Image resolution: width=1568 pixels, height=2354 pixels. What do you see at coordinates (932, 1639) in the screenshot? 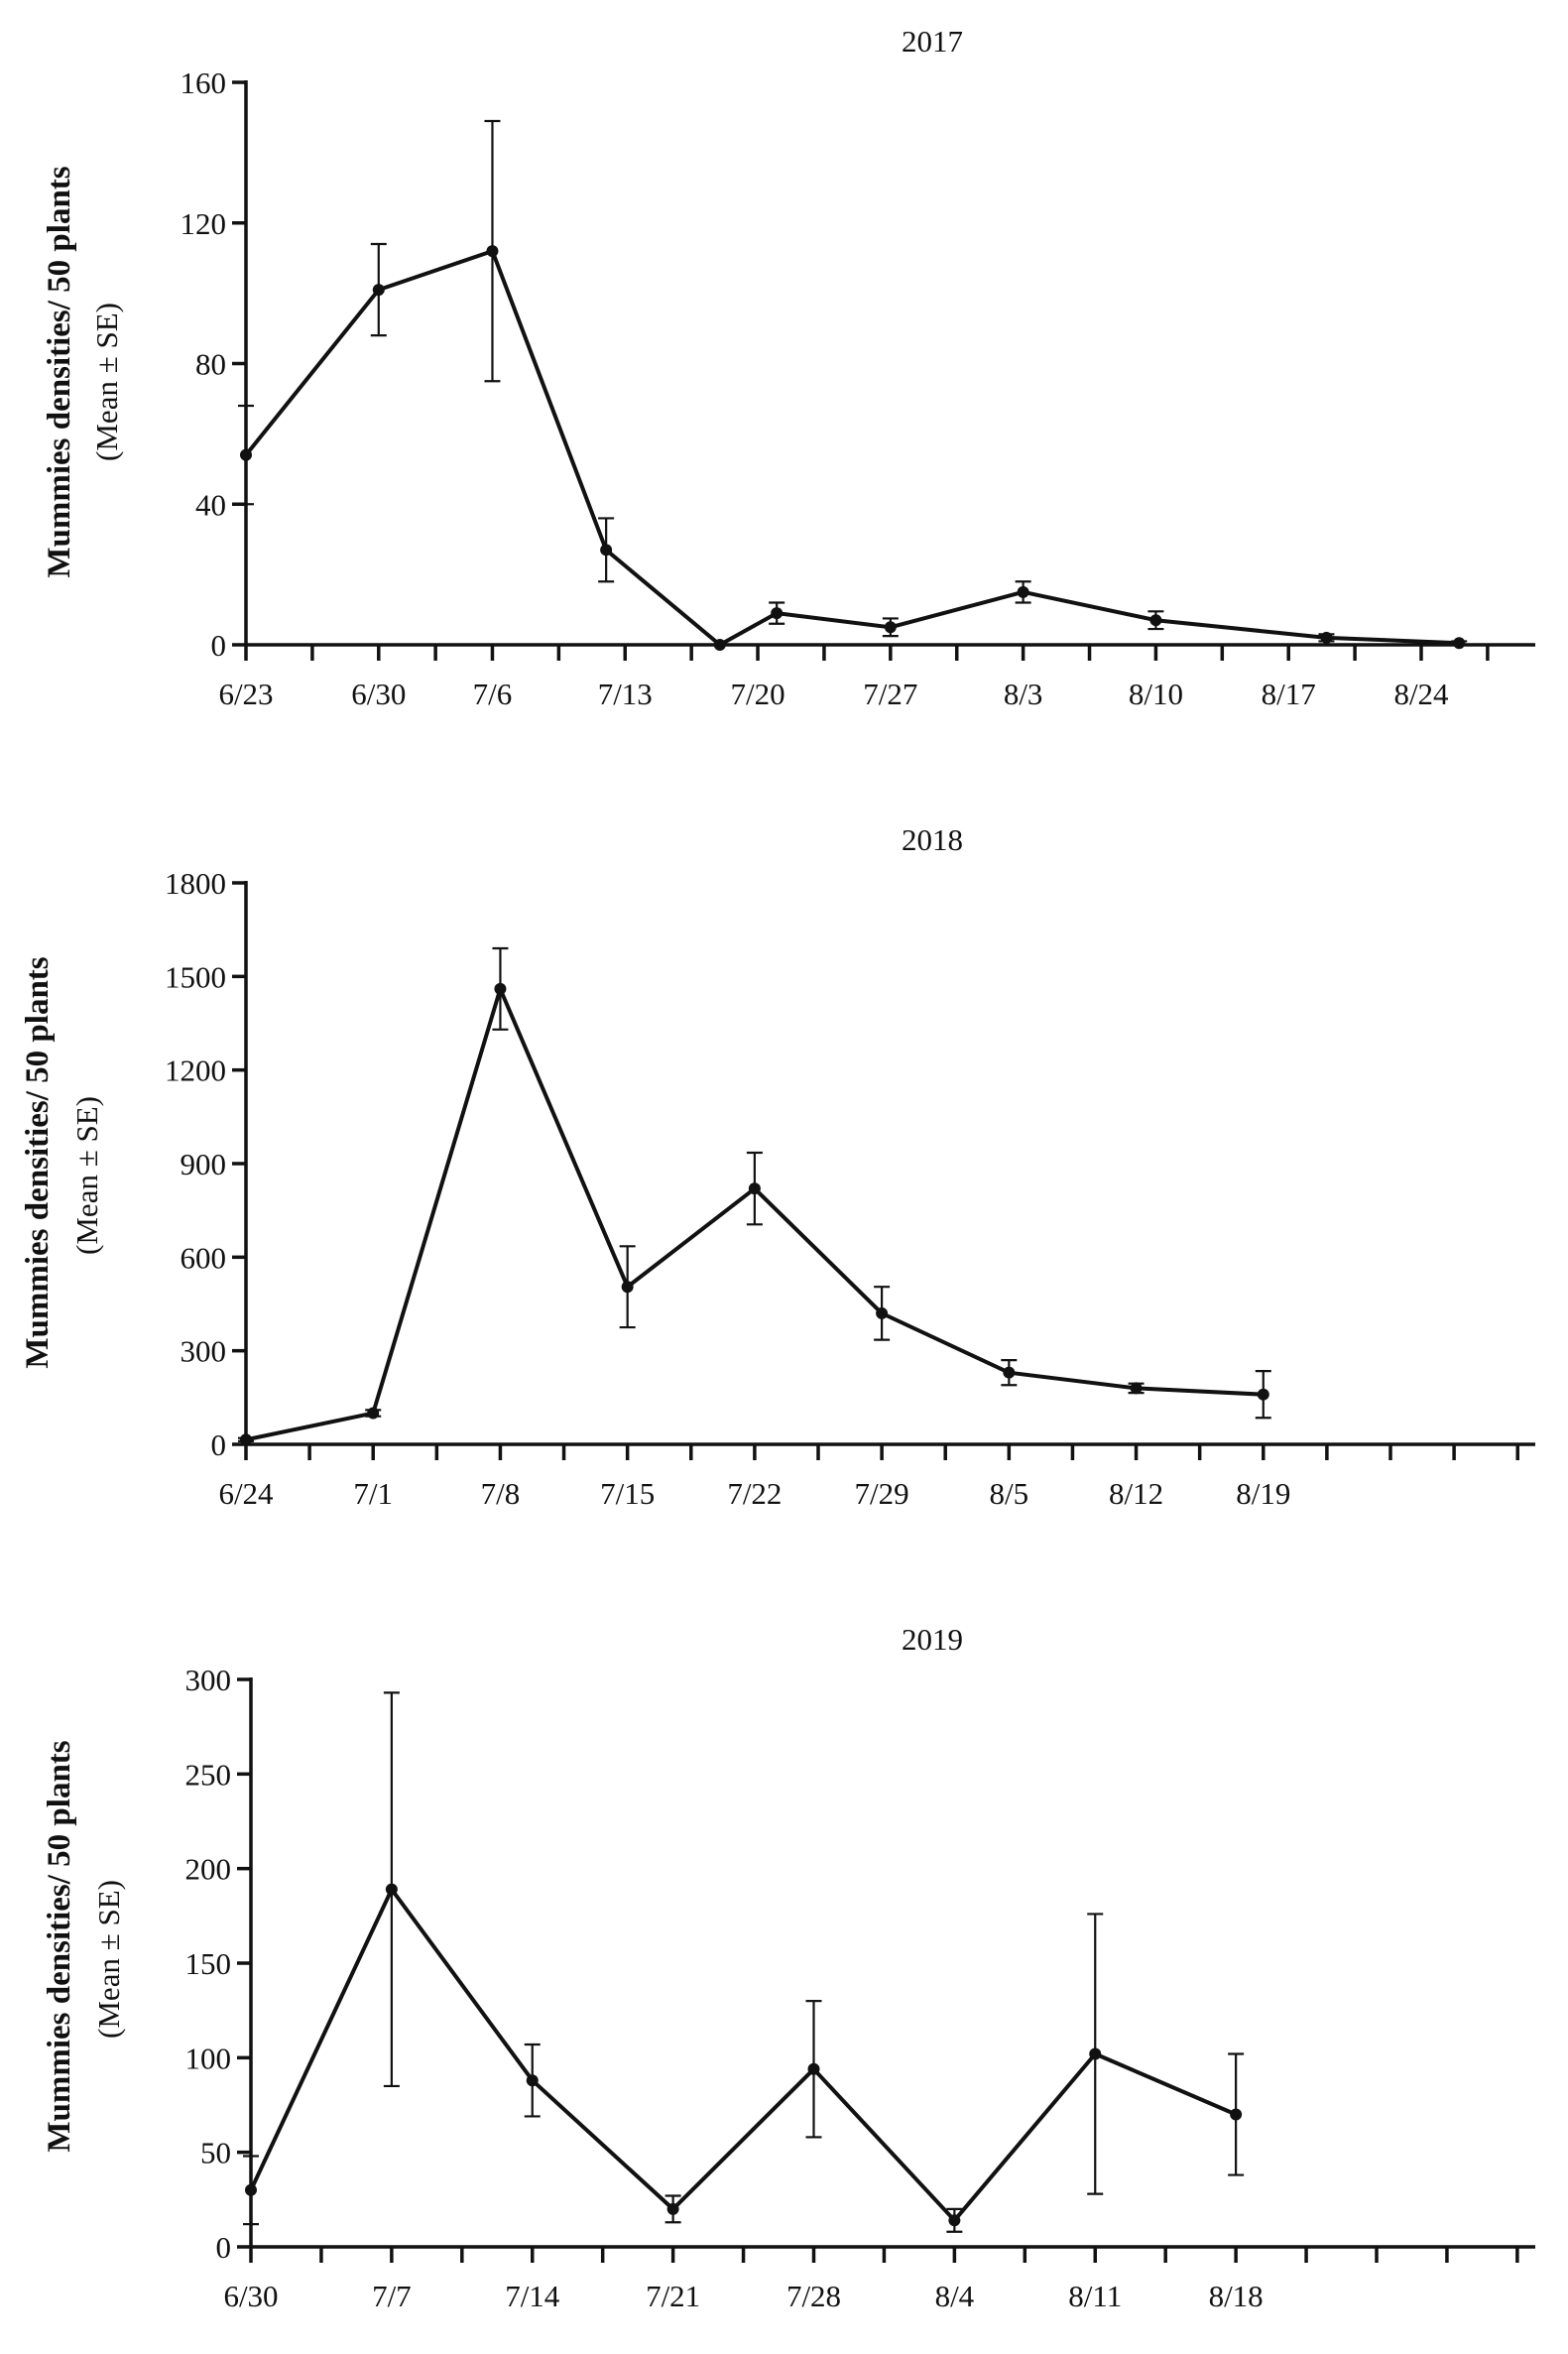
I see `chart-title-2019: 2019` at bounding box center [932, 1639].